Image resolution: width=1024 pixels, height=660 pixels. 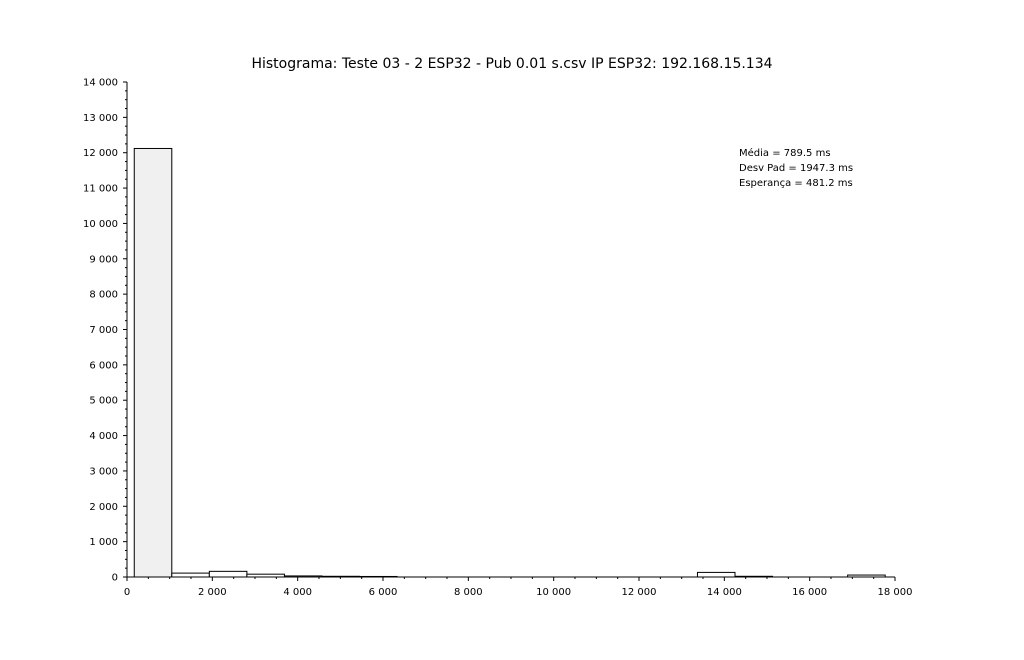 What do you see at coordinates (103, 295) in the screenshot?
I see `y-tick-label: 8 000` at bounding box center [103, 295].